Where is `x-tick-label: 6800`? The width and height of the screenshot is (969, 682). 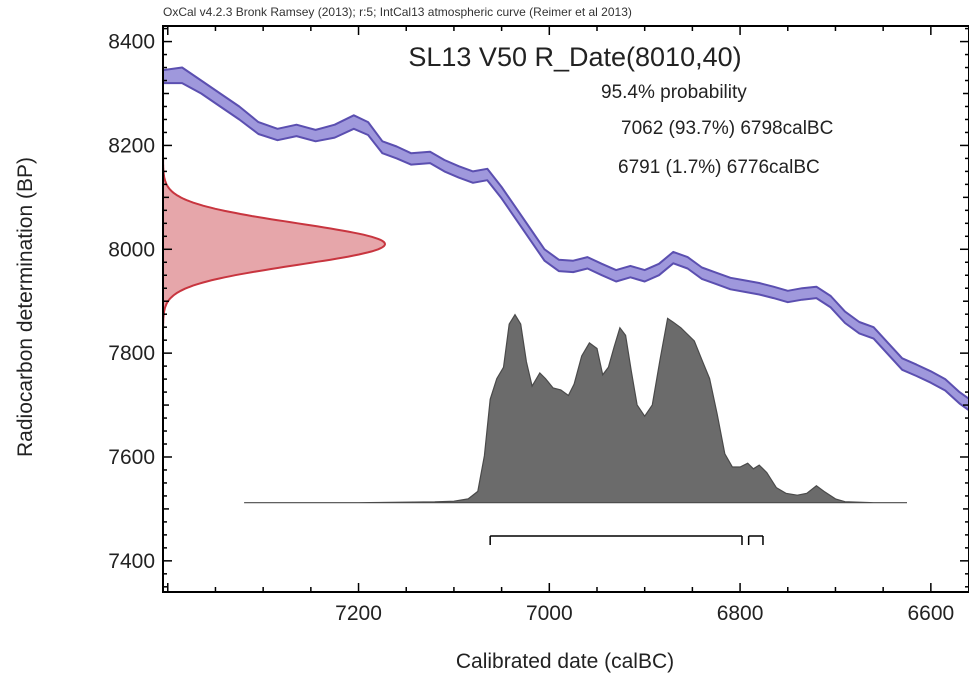
x-tick-label: 6800 is located at coordinates (740, 613).